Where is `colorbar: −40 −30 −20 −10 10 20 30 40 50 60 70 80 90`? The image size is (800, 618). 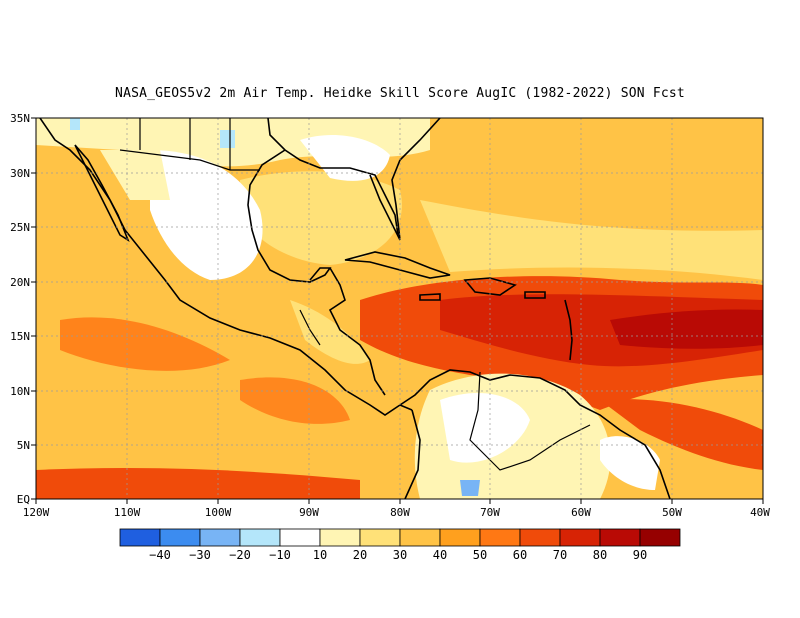 colorbar: −40 −30 −20 −10 10 20 30 40 50 60 70 80 90 is located at coordinates (400, 545).